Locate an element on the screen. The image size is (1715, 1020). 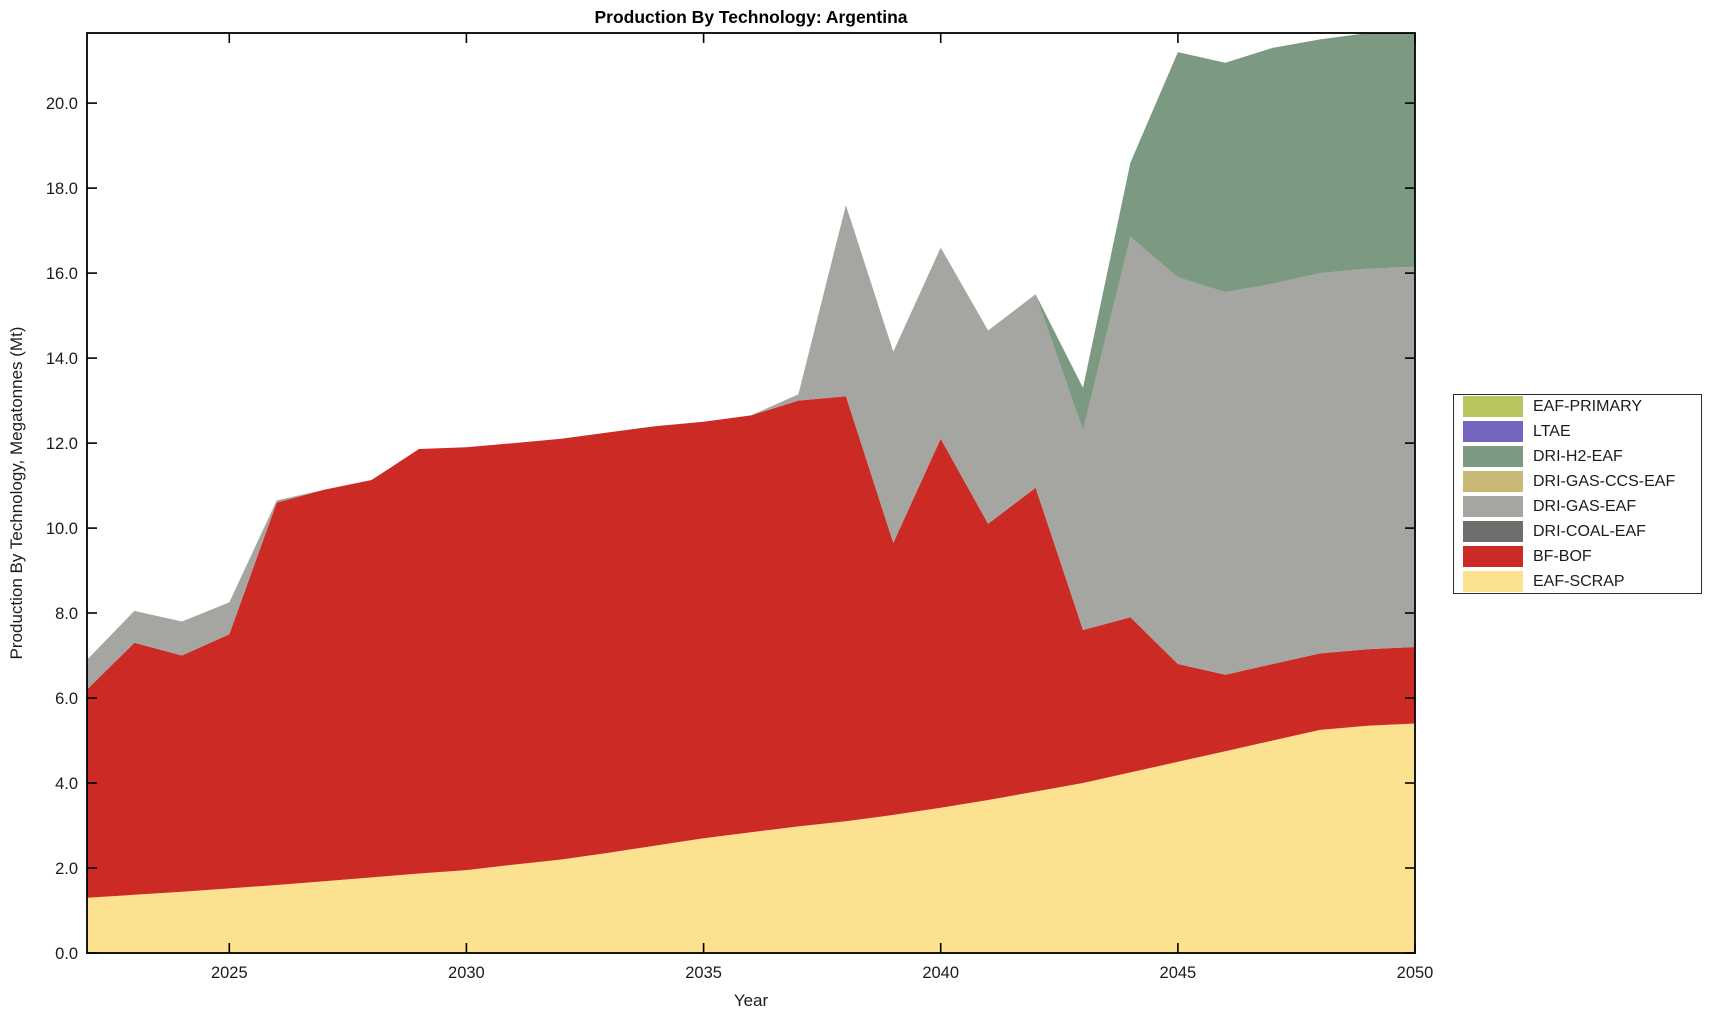
x-tick-label: 2025 is located at coordinates (229, 973).